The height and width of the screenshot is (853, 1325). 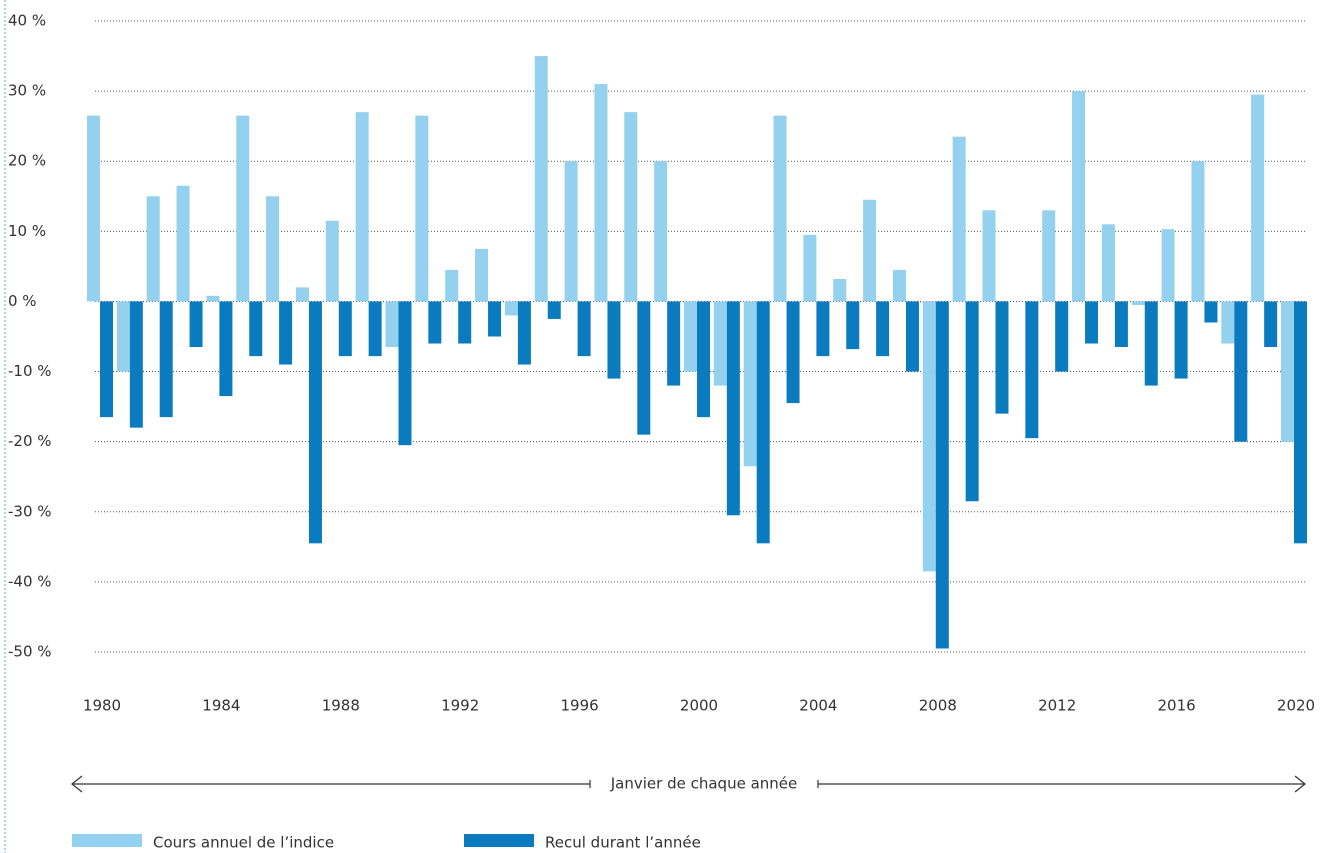 What do you see at coordinates (1177, 706) in the screenshot?
I see `x-tick-label: 2016` at bounding box center [1177, 706].